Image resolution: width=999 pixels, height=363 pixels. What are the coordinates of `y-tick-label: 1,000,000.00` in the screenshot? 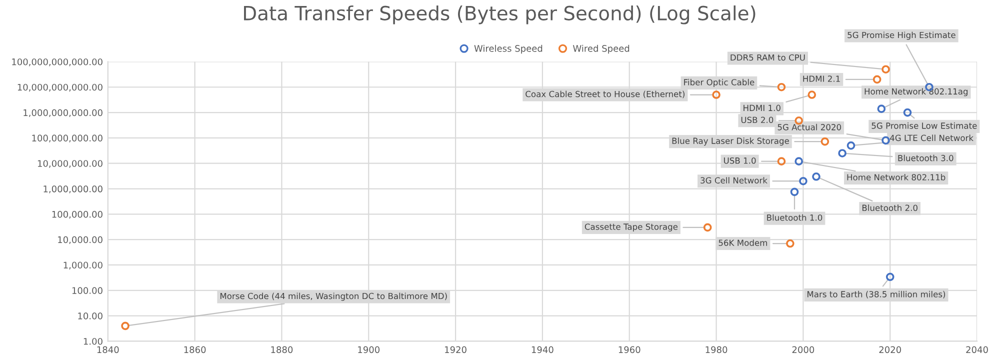 It's located at (73, 189).